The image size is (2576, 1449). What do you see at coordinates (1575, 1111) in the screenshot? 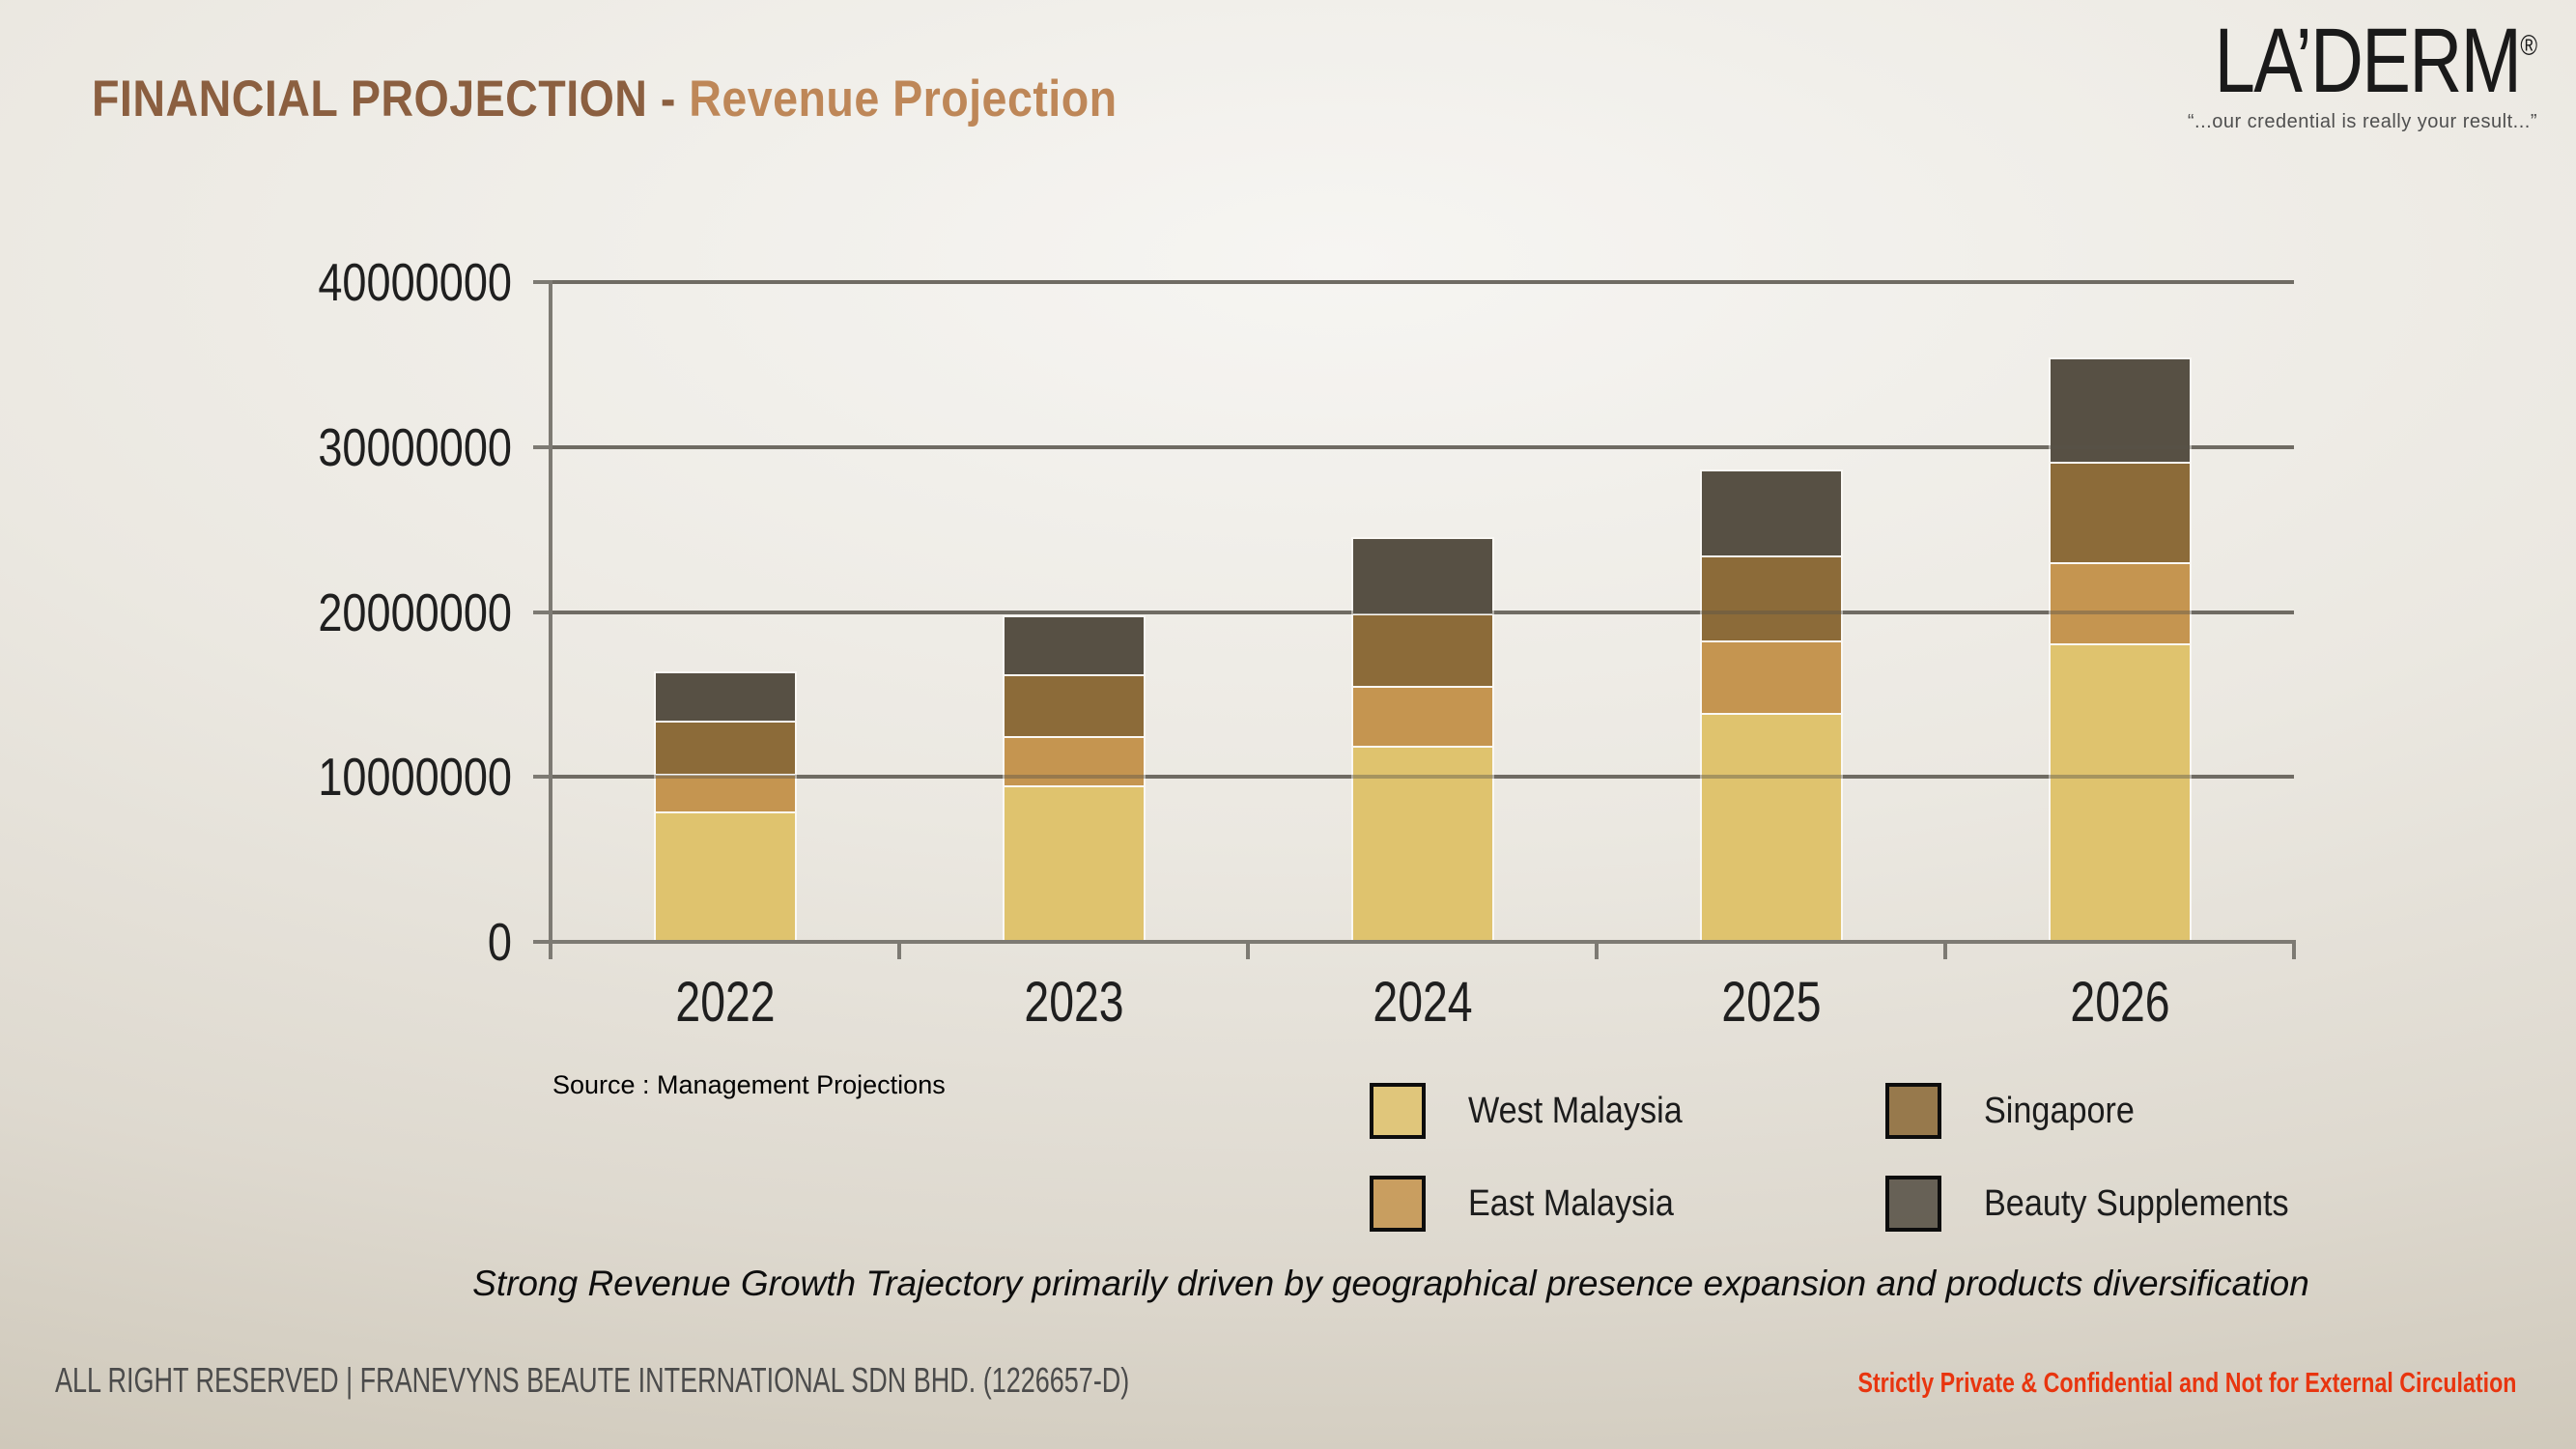
I see `legend-label-west-malaysia: West Malaysia` at bounding box center [1575, 1111].